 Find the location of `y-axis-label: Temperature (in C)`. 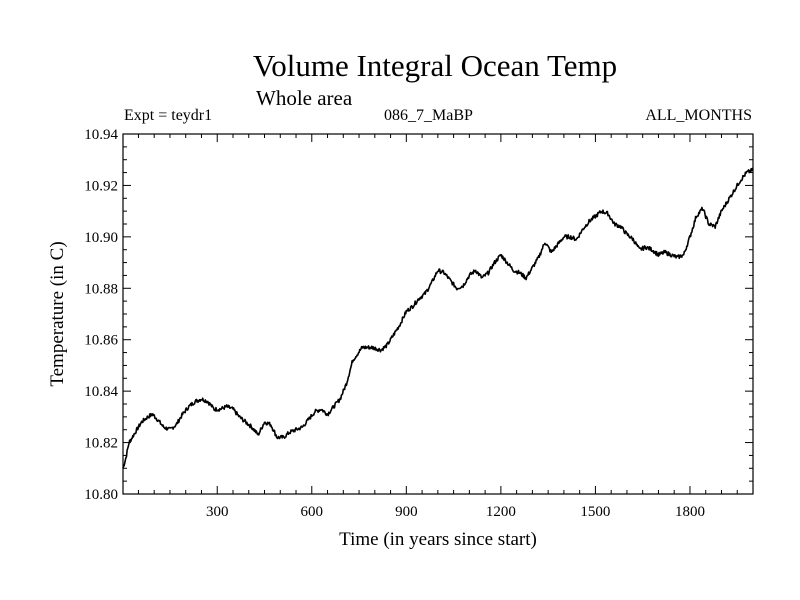

y-axis-label: Temperature (in C) is located at coordinates (57, 313).